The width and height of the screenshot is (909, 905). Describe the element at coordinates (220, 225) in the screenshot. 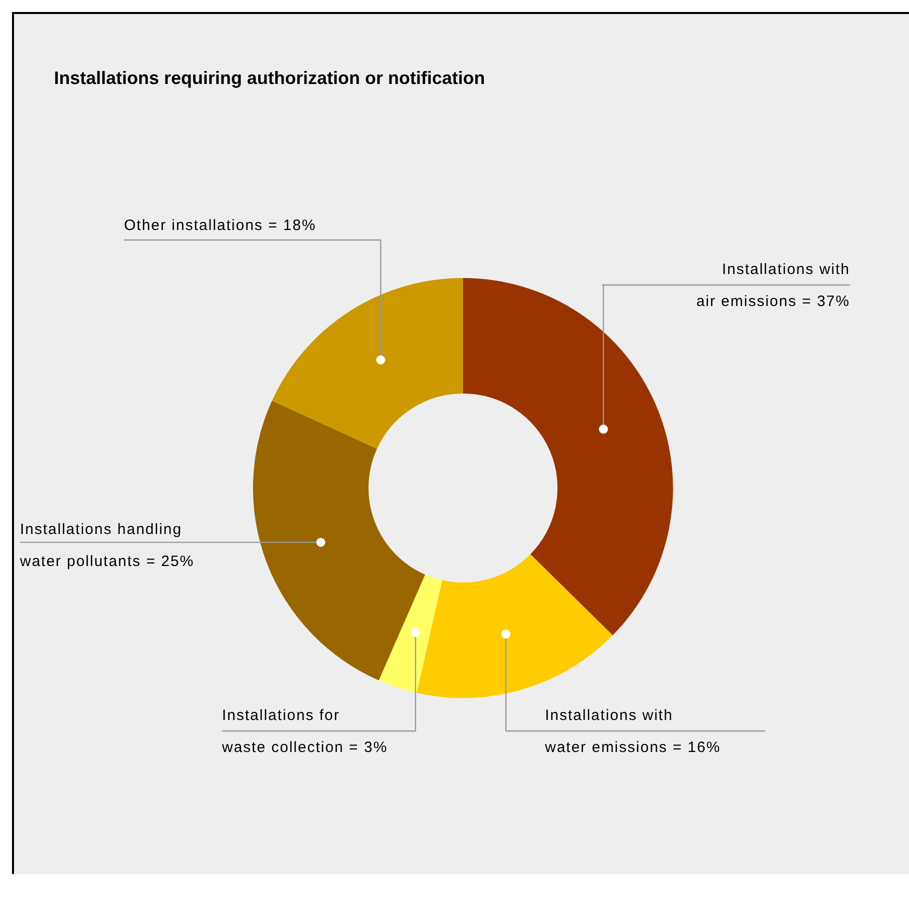

I see `slice-label: Other installations = 18%` at that location.